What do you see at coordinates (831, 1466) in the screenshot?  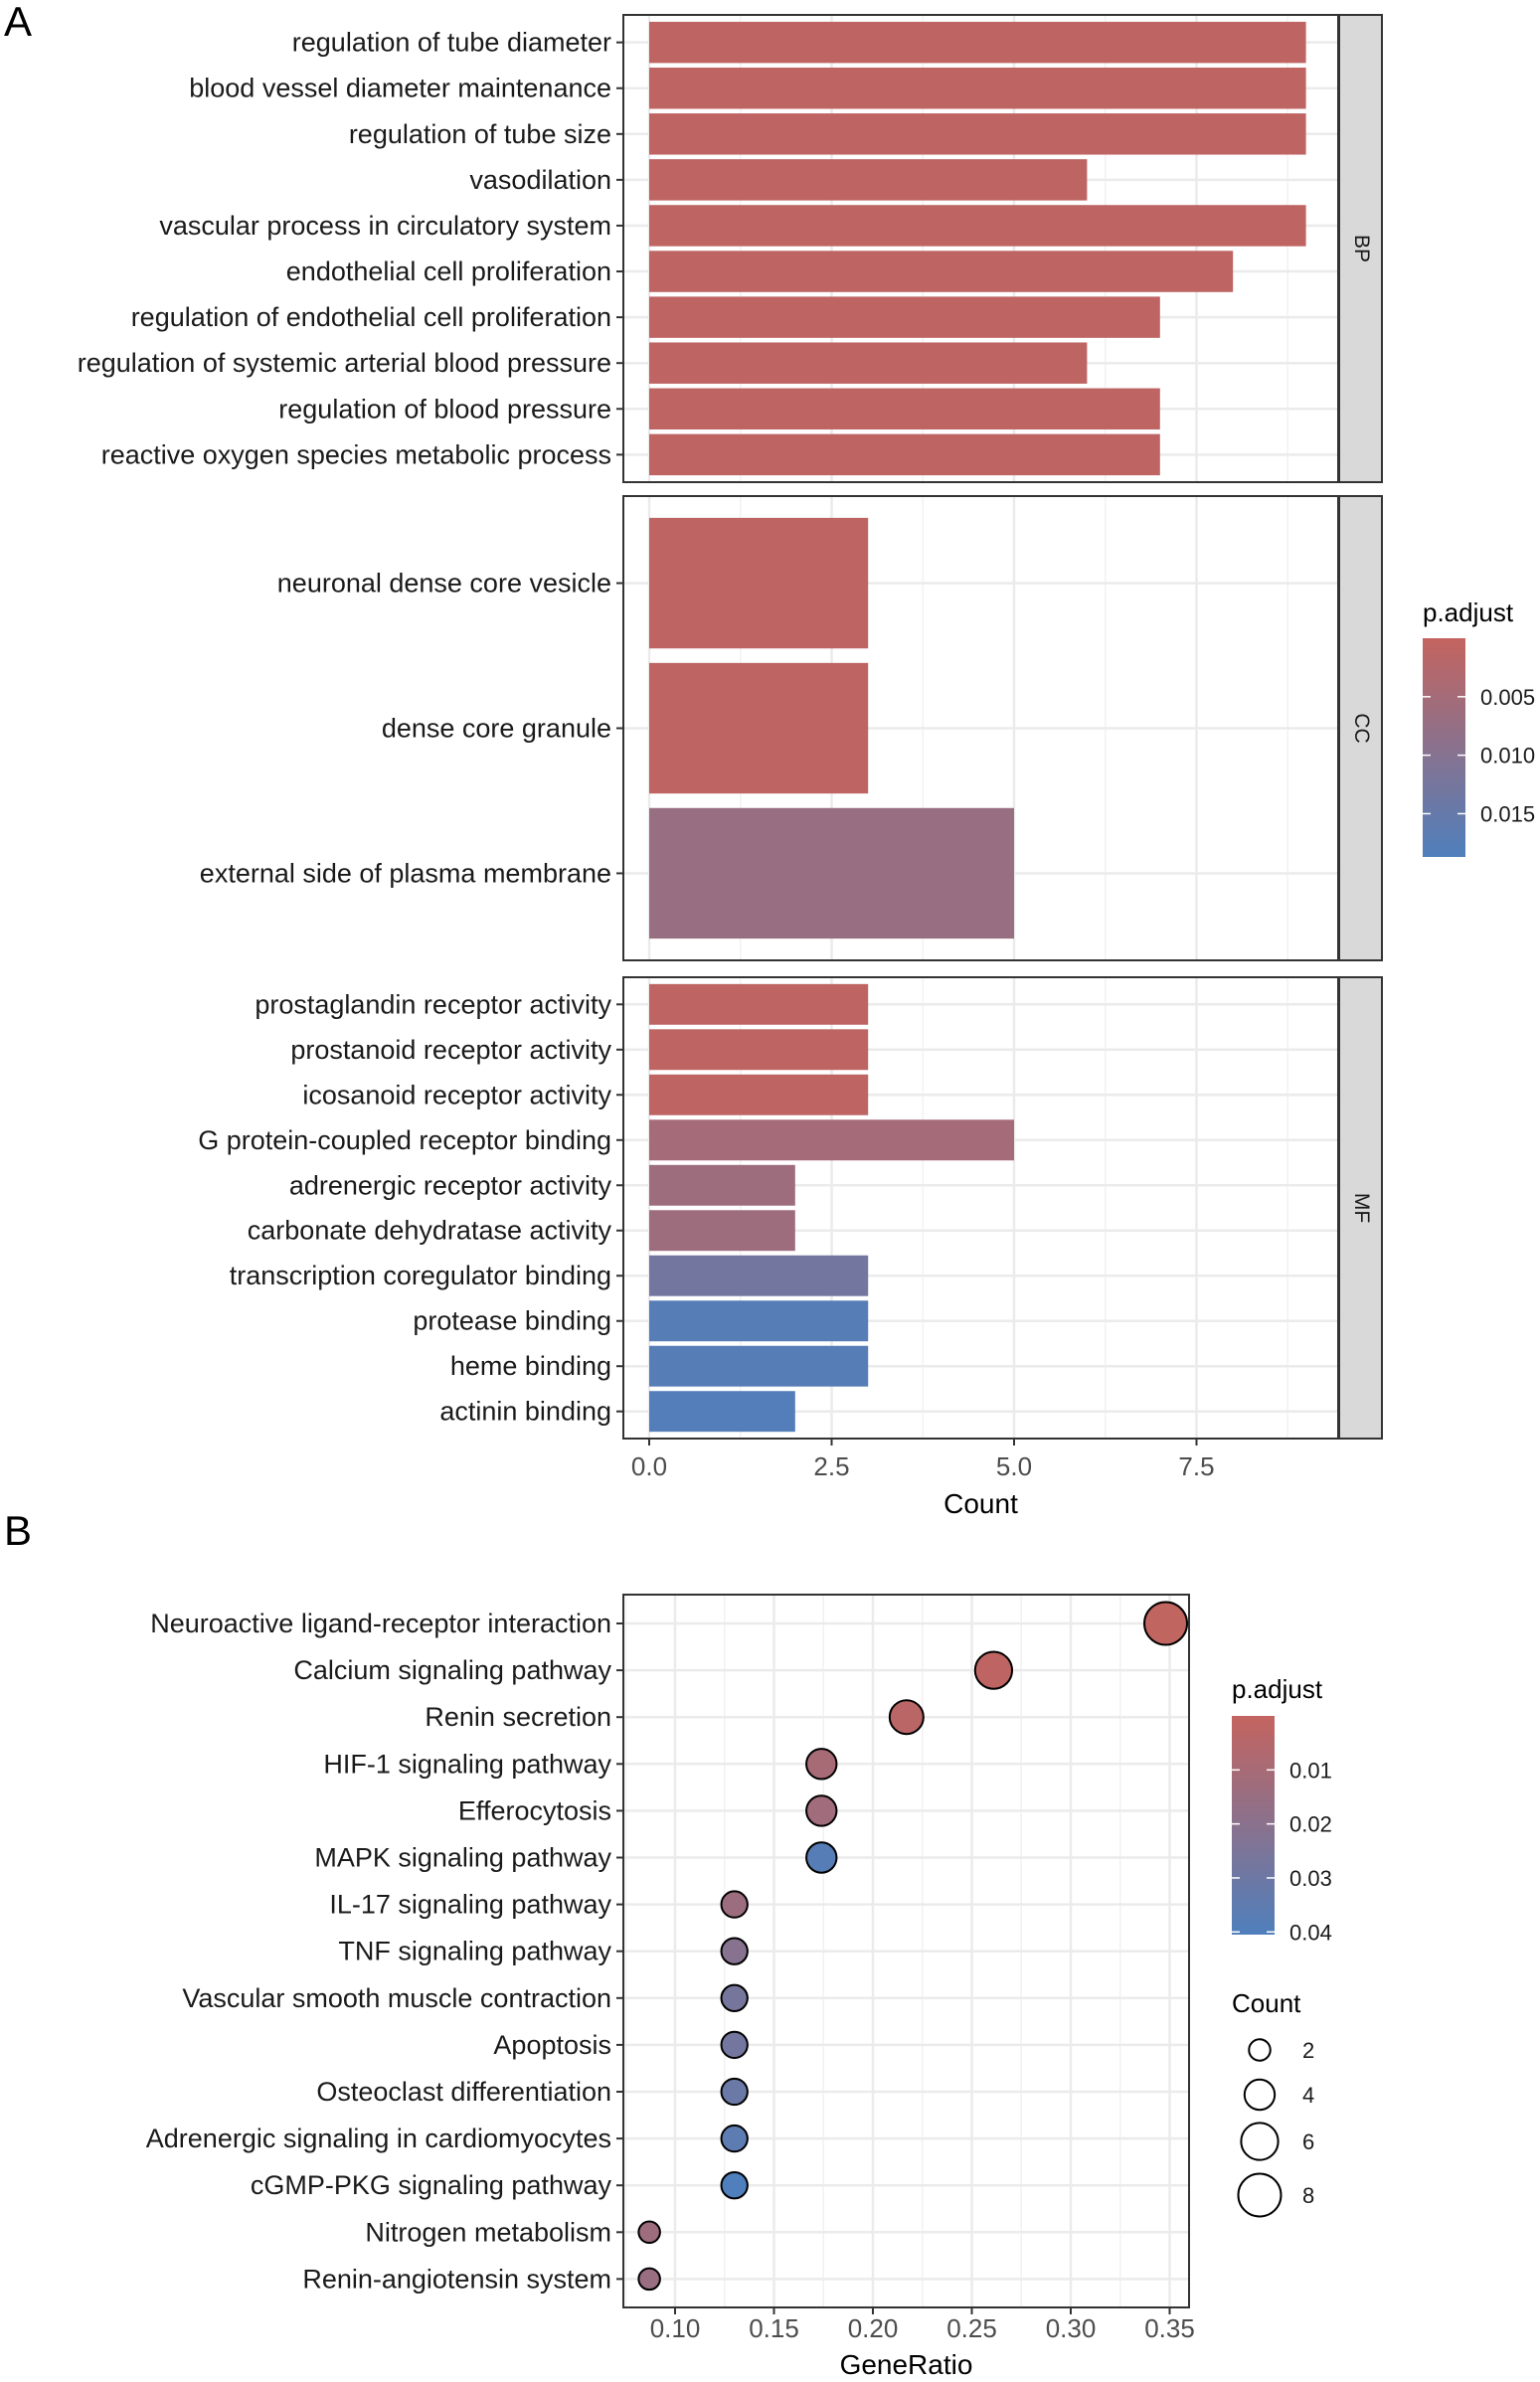 I see `x-tick-label: 2.5` at bounding box center [831, 1466].